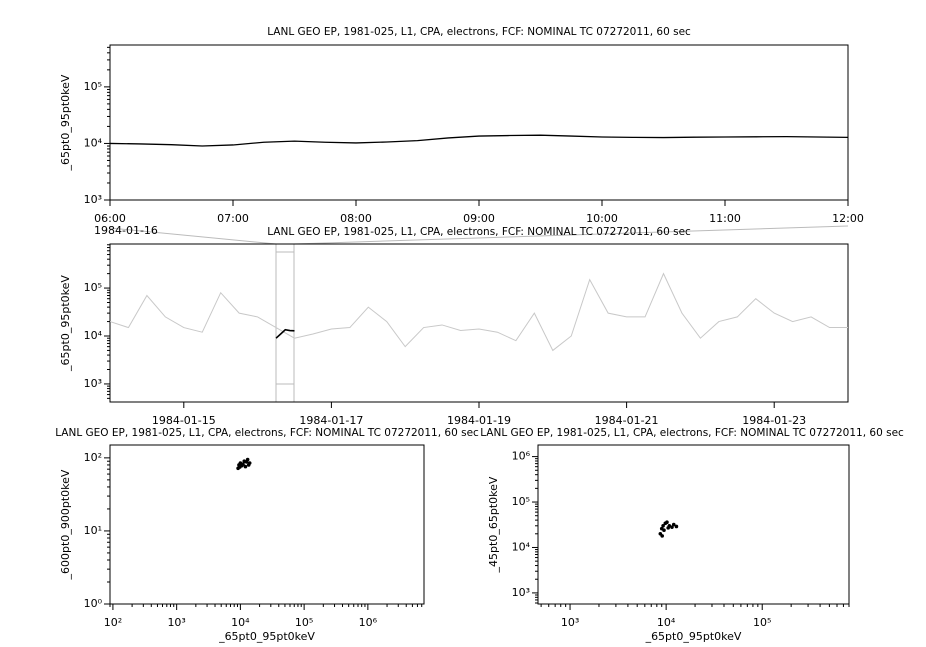 This screenshot has width=926, height=647. Describe the element at coordinates (93, 457) in the screenshot. I see `y-tick-label: 10²` at that location.